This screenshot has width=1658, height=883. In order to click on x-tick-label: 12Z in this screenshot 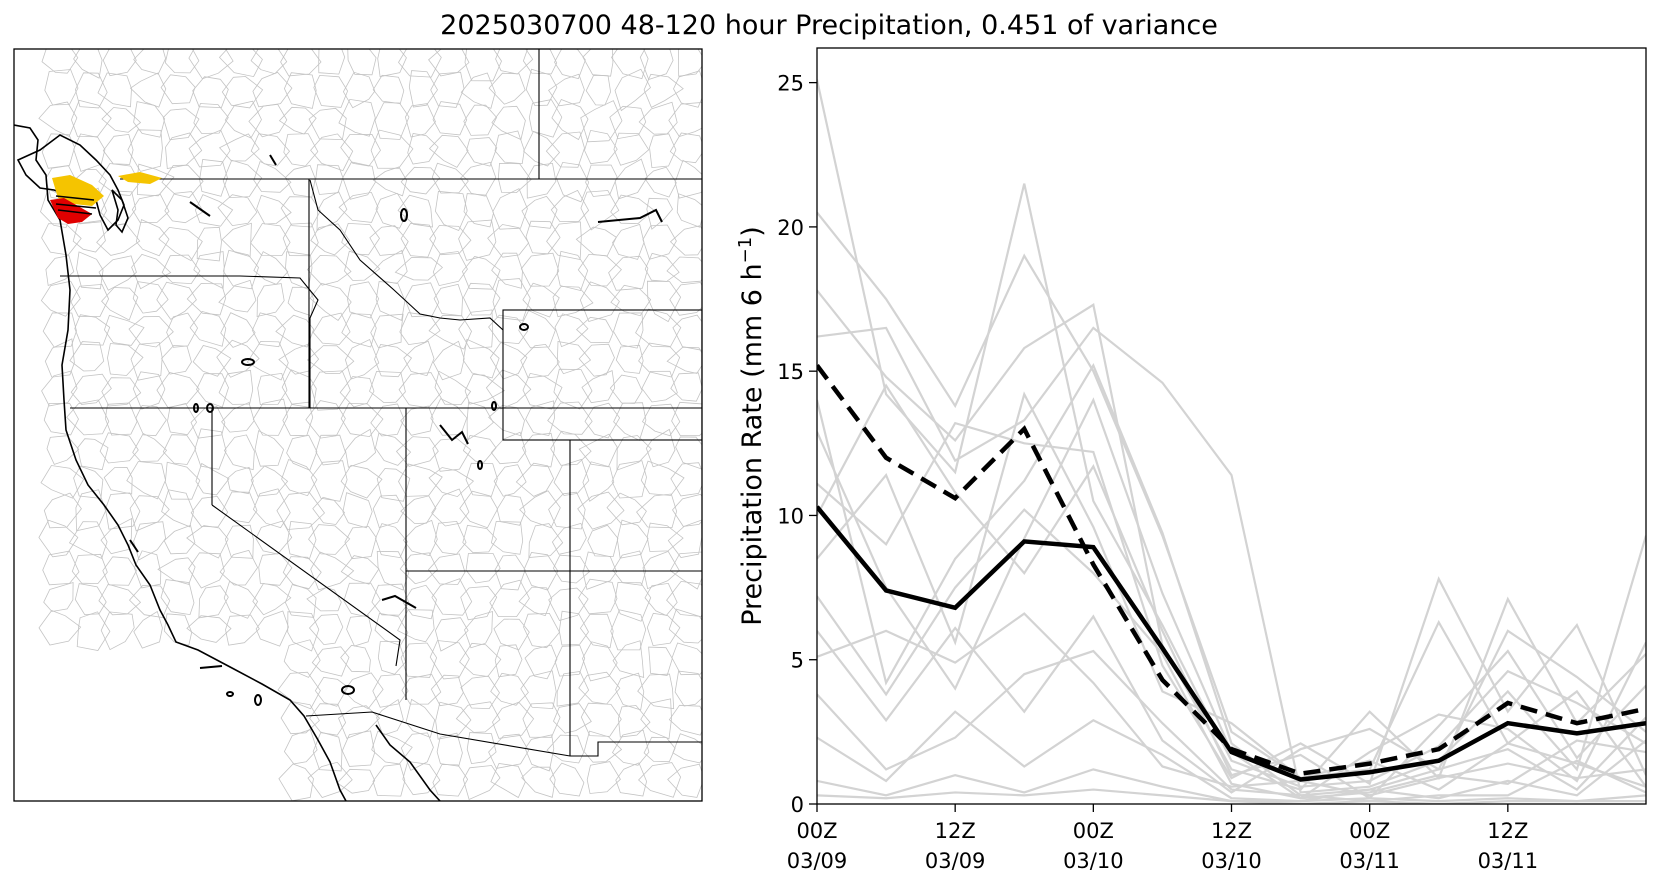, I will do `click(1507, 831)`.